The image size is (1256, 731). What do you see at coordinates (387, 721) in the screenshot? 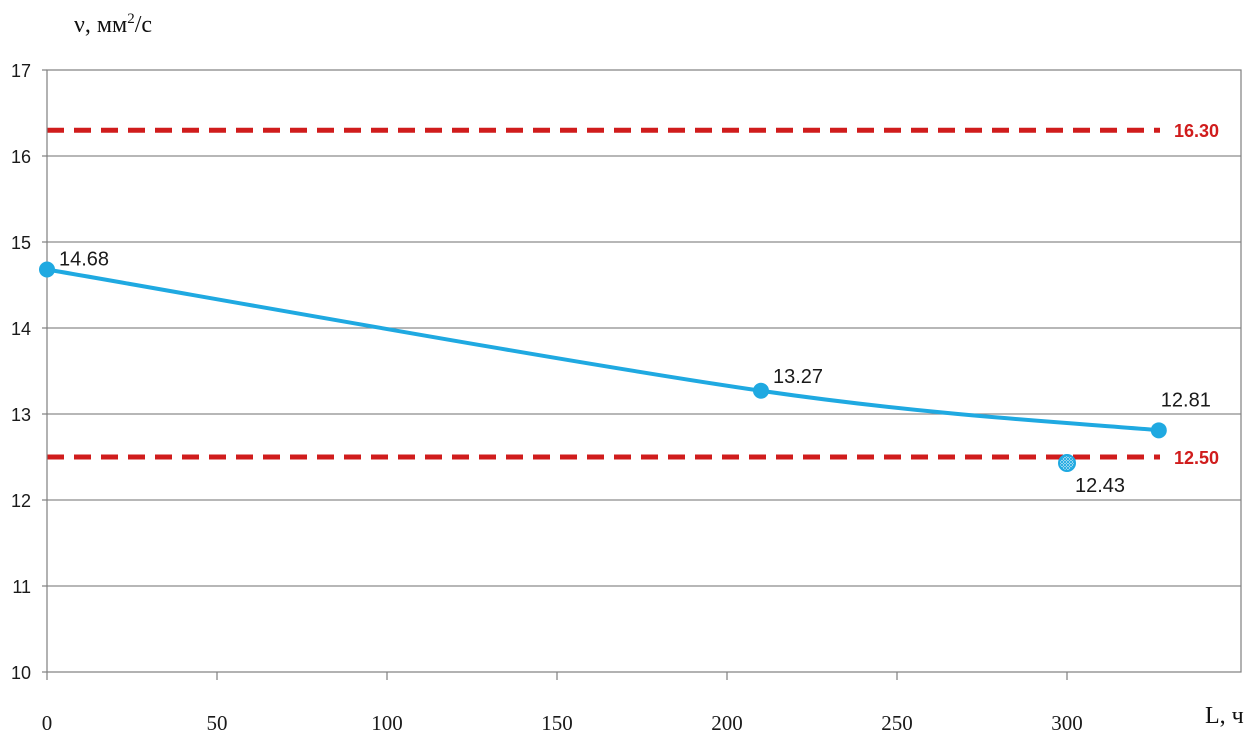
I see `x-tick-label: 100` at bounding box center [387, 721].